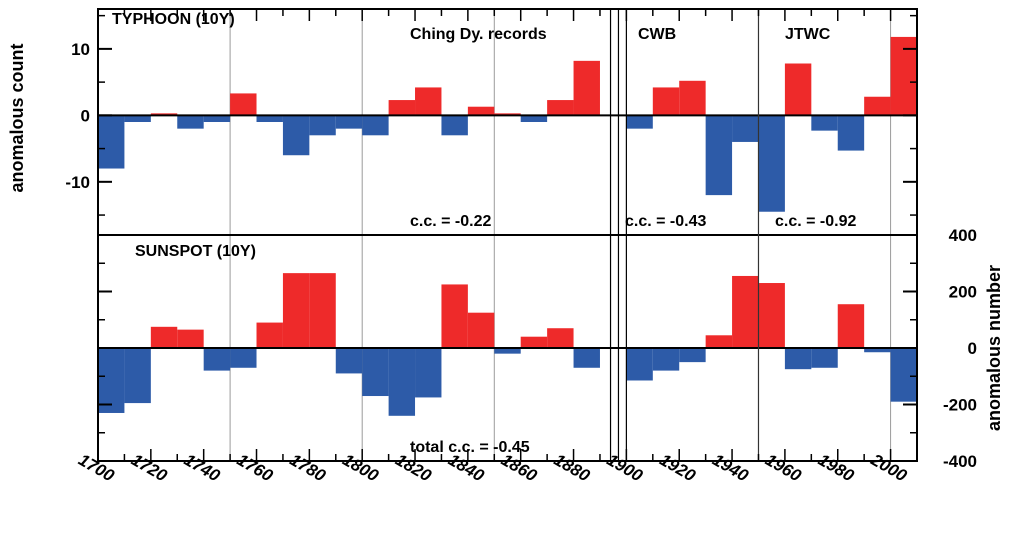 The width and height of the screenshot is (1024, 533). What do you see at coordinates (798, 89) in the screenshot?
I see `typhoon-bar-1960` at bounding box center [798, 89].